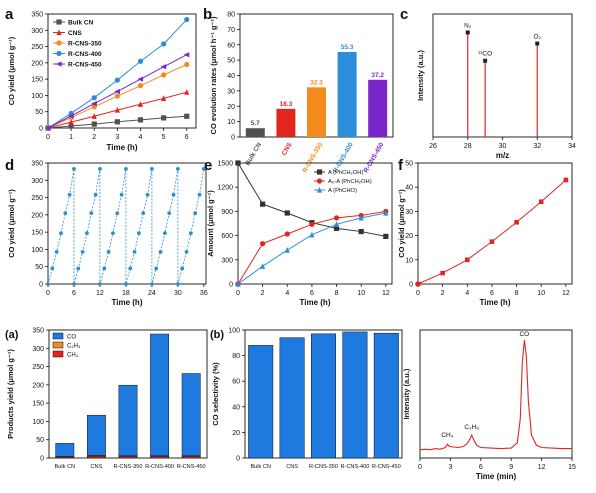 Image resolution: width=596 pixels, height=493 pixels. What do you see at coordinates (492, 232) in the screenshot?
I see `panel-f-series-line` at bounding box center [492, 232].